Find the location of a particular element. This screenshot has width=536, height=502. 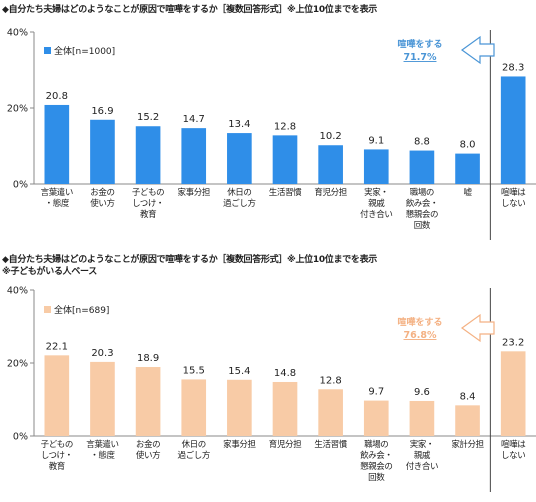

legend-label: 全体[n=689] is located at coordinates (82, 311).